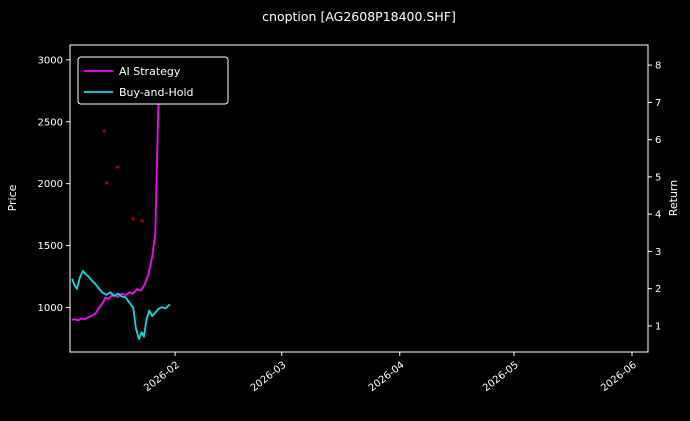 This screenshot has width=690, height=421. Describe the element at coordinates (658, 66) in the screenshot. I see `y-tick-label-right: 8` at that location.